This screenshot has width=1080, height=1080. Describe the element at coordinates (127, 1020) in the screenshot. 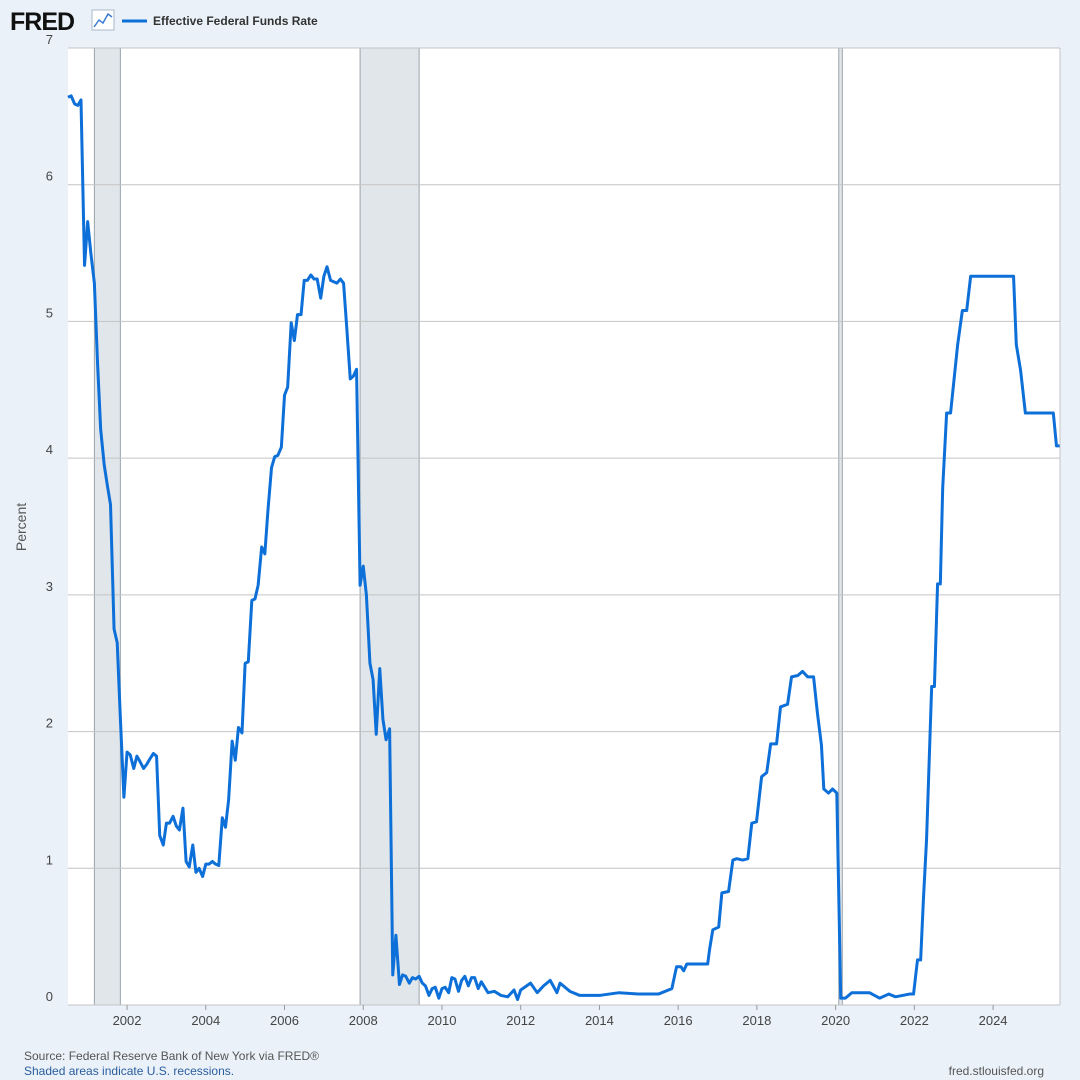

I see `x-tick-label: 2002` at that location.